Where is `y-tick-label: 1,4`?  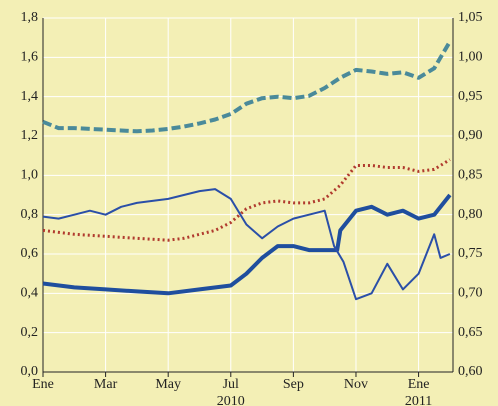 y-tick-label: 1,4 is located at coordinates (30, 96).